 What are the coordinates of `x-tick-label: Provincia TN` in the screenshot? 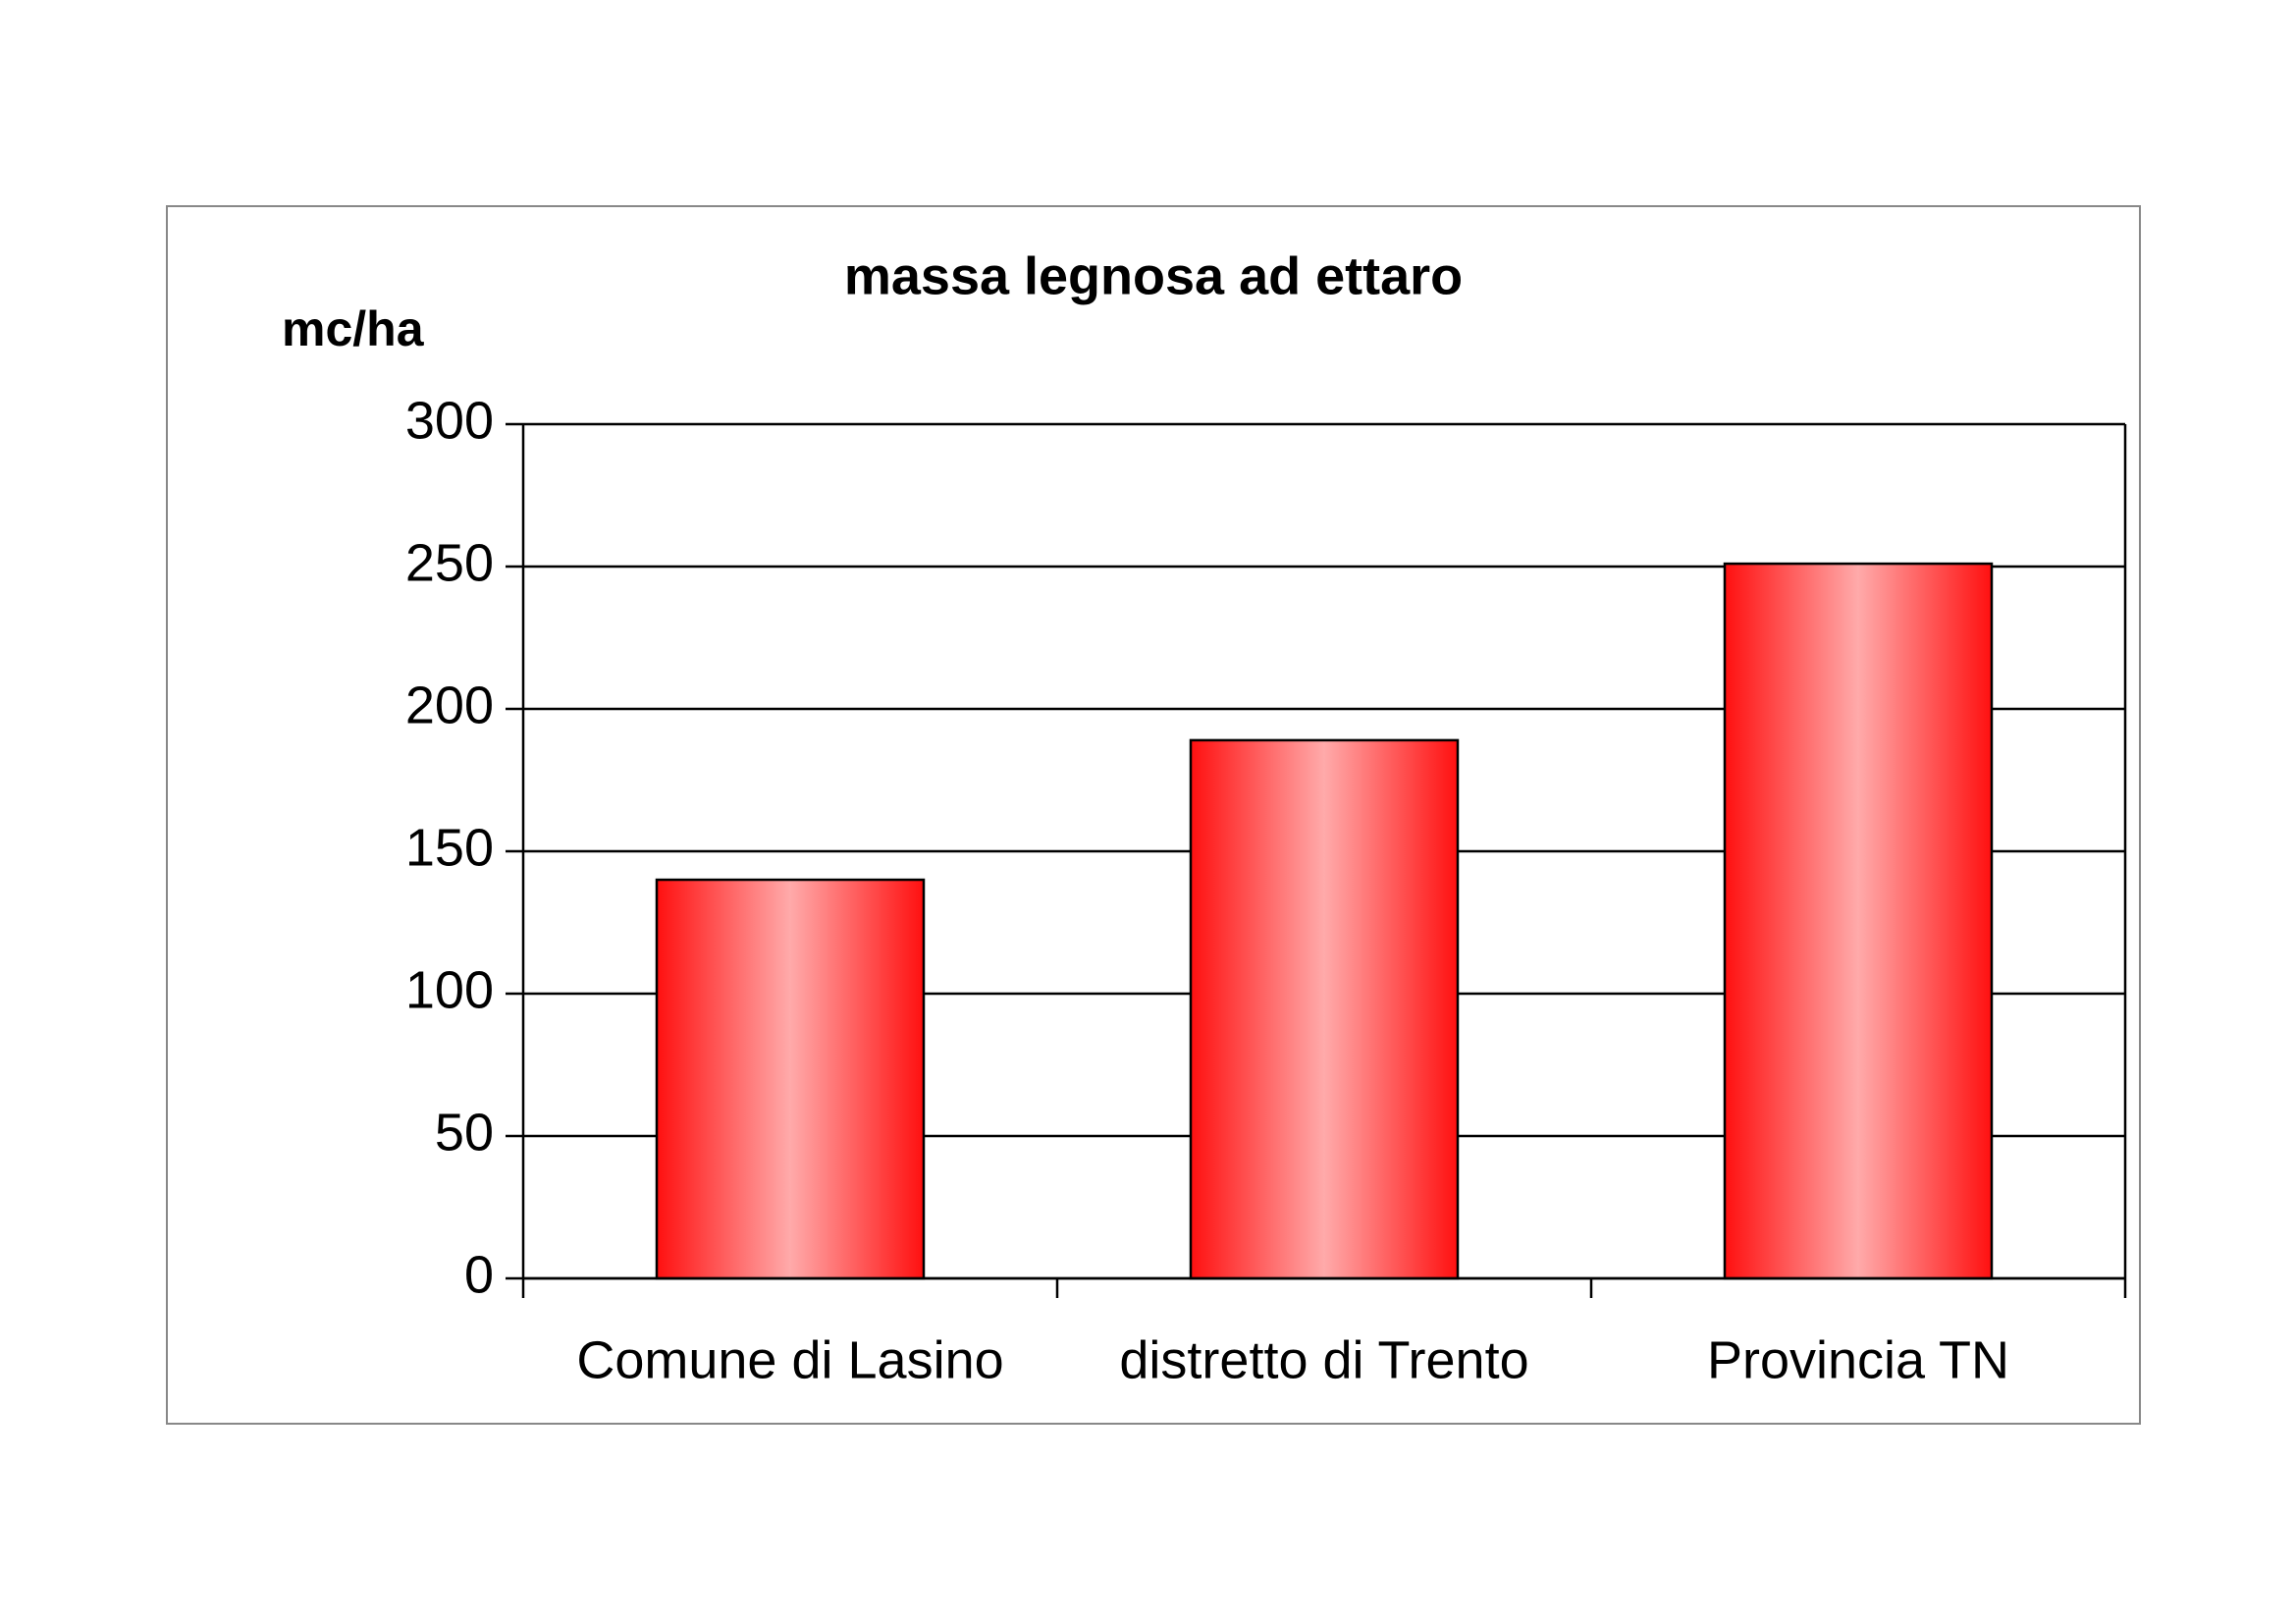 It's located at (1858, 1359).